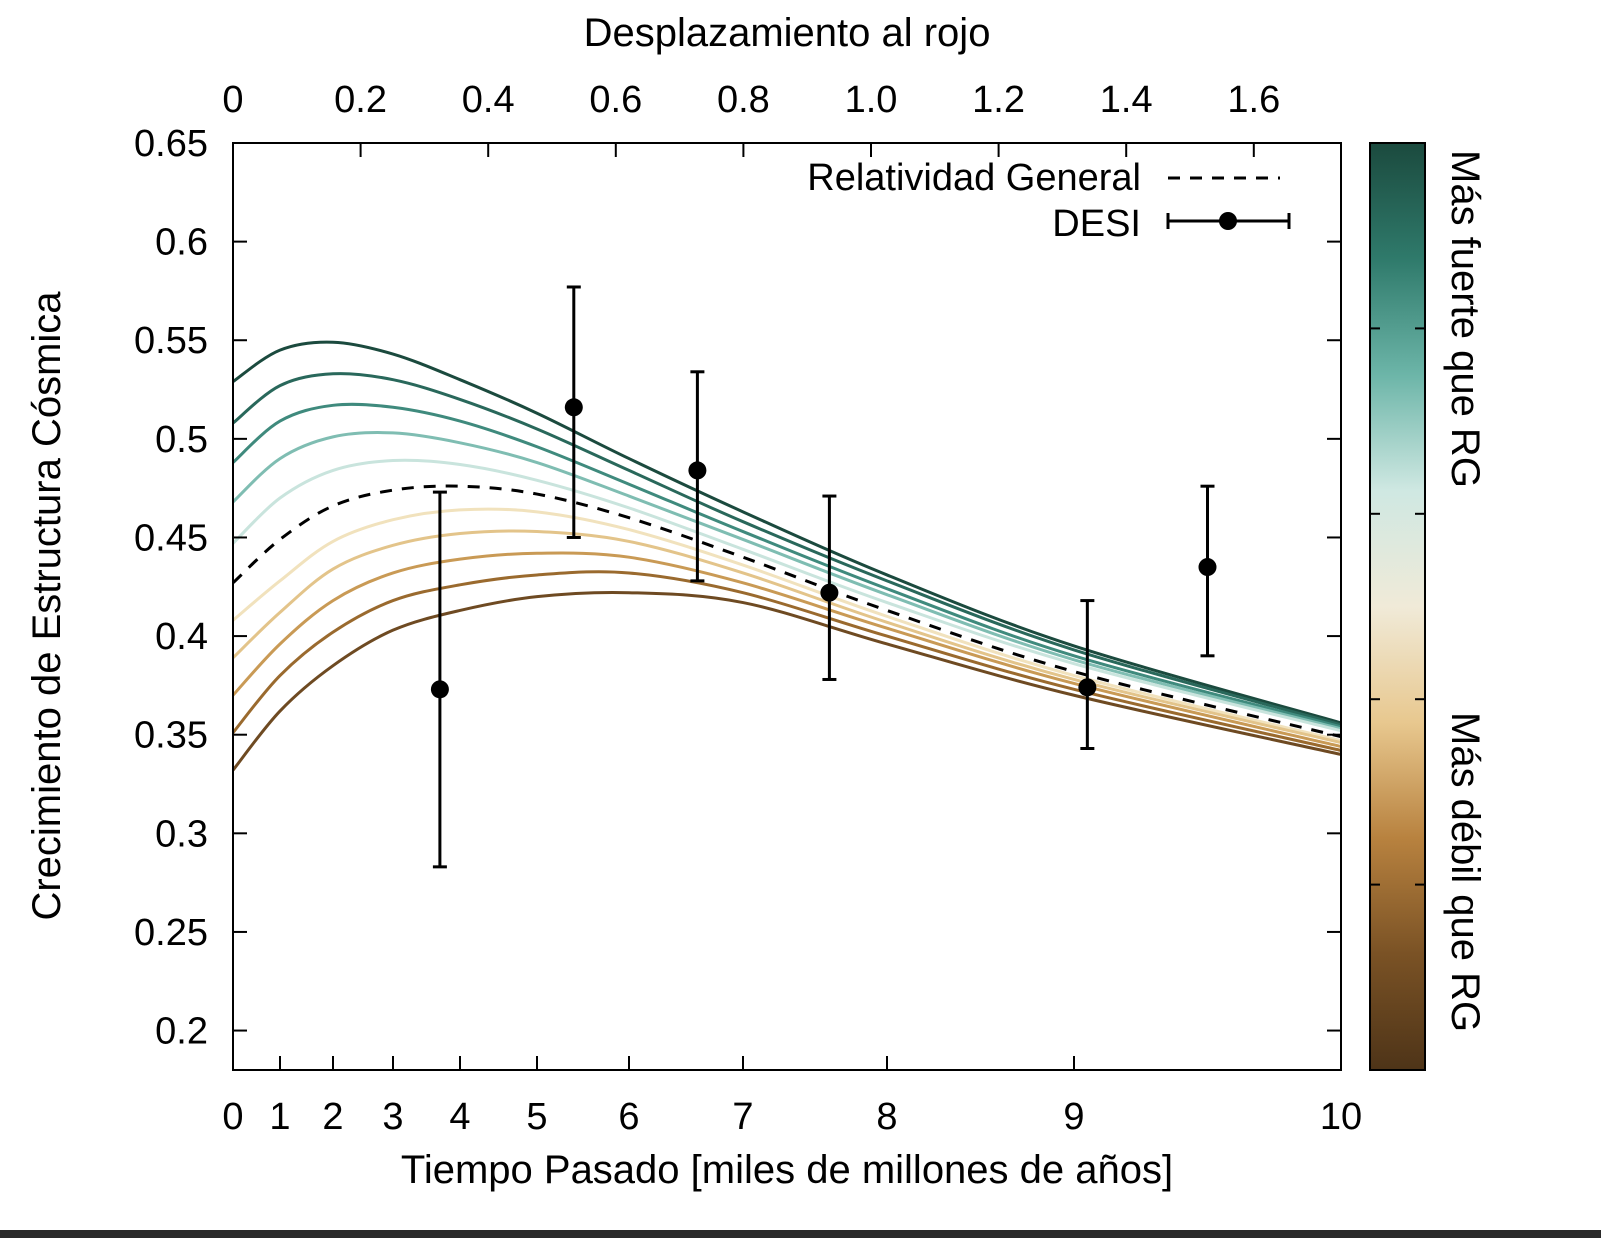  Describe the element at coordinates (232, 1117) in the screenshot. I see `x-tick-label: 0` at that location.